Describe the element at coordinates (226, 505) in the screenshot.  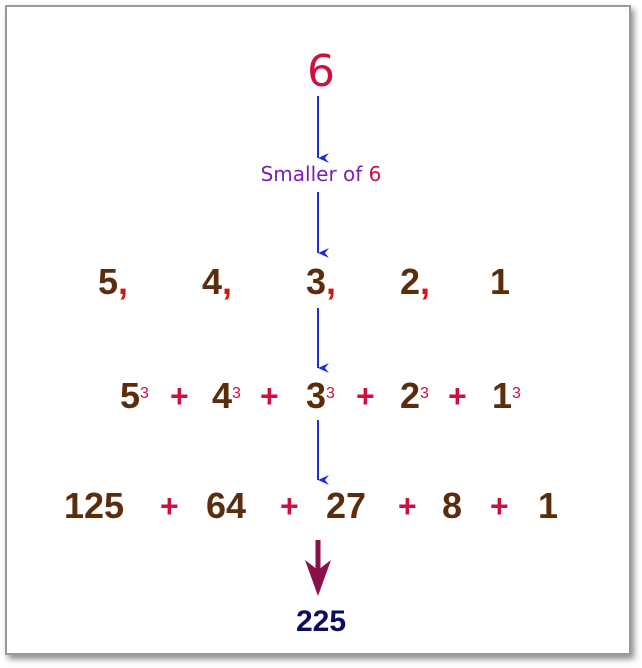
I see `value-term: 64` at that location.